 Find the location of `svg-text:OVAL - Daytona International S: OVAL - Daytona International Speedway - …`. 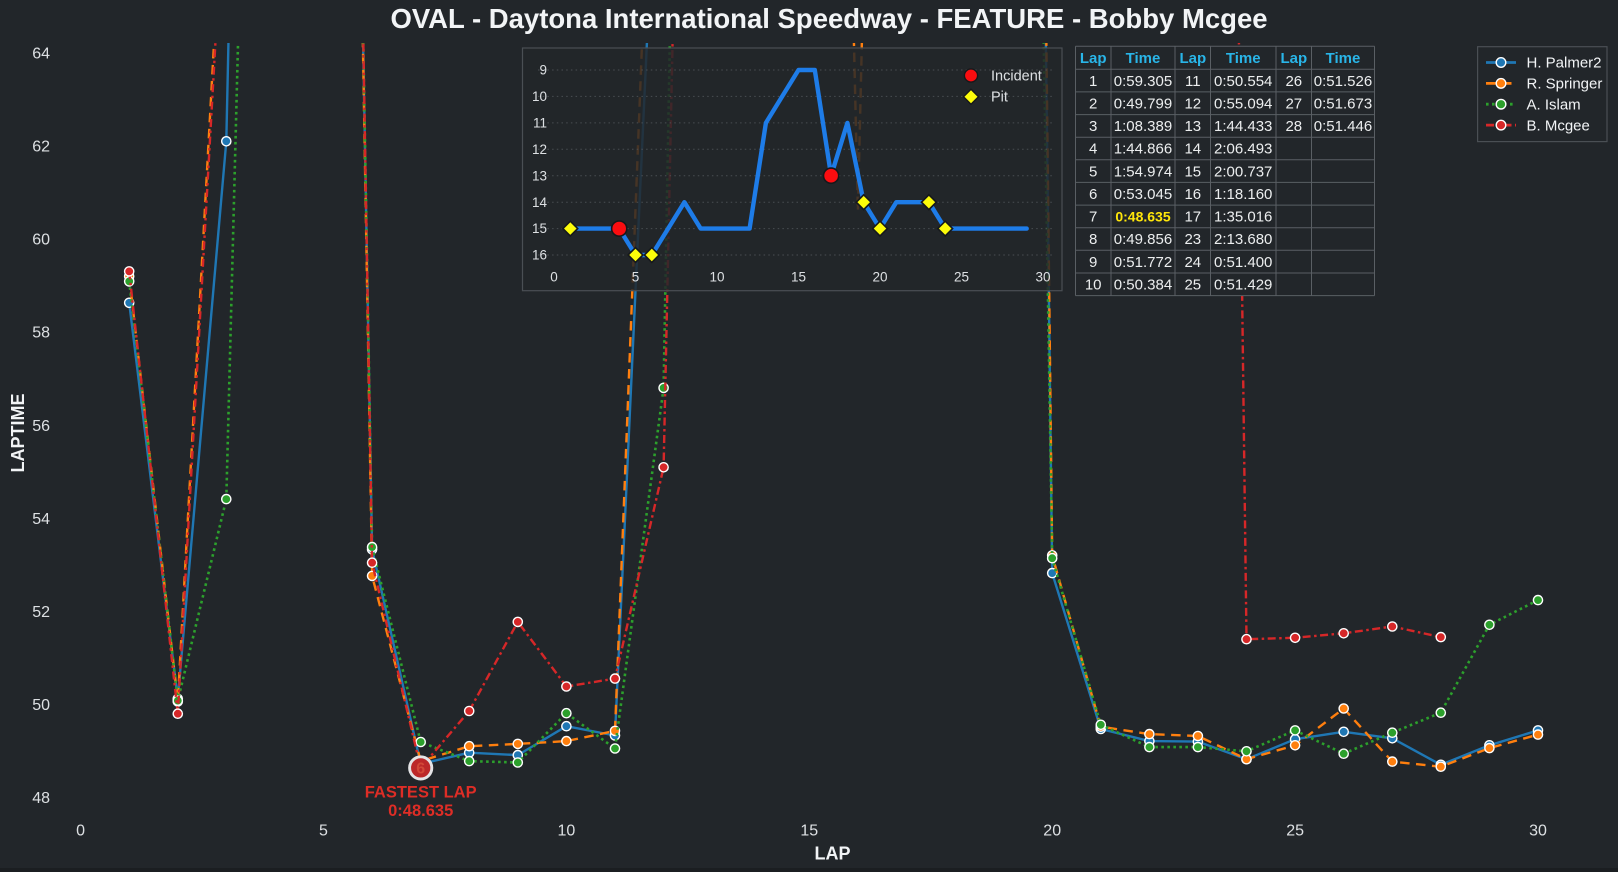

svg-text:OVAL - Daytona International S: OVAL - Daytona International Speedway - … is located at coordinates (828, 18).